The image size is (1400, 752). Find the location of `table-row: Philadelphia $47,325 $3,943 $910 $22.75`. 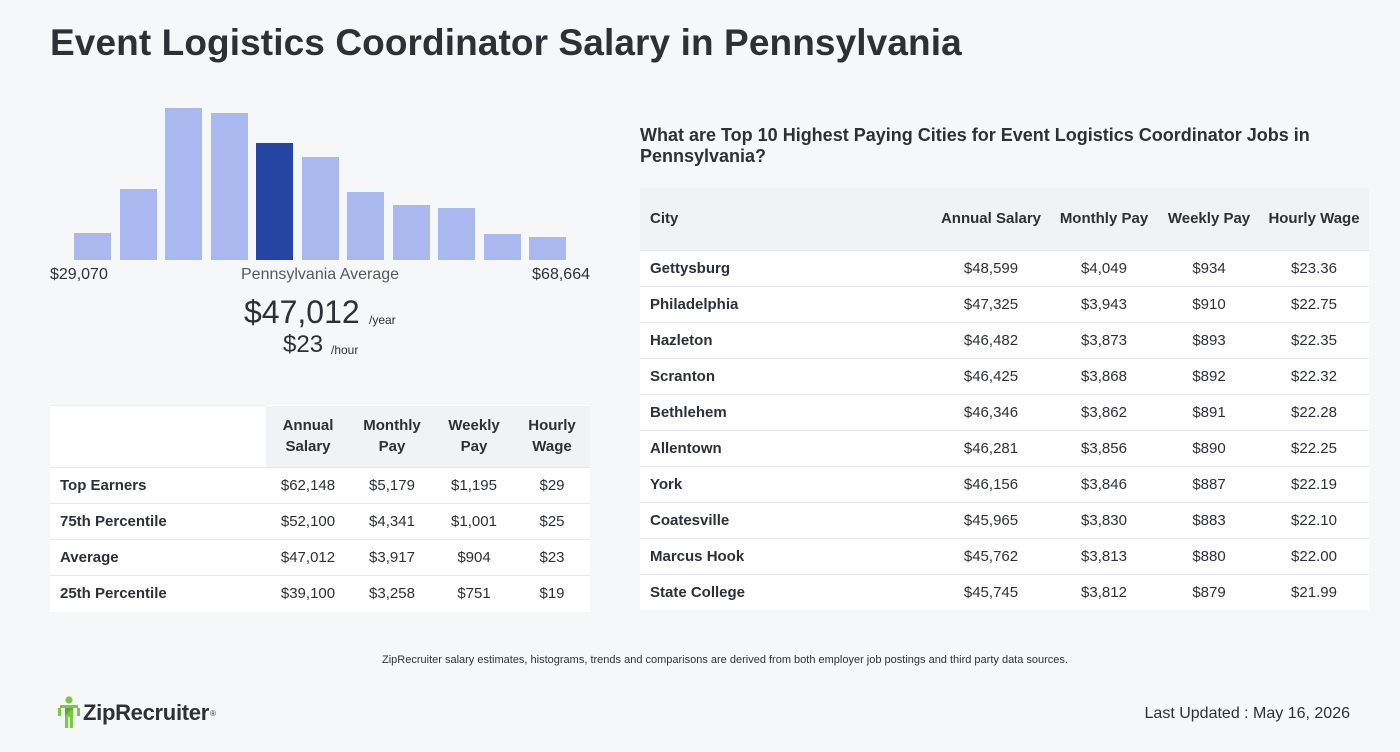

table-row: Philadelphia $47,325 $3,943 $910 $22.75 is located at coordinates (1004, 304).